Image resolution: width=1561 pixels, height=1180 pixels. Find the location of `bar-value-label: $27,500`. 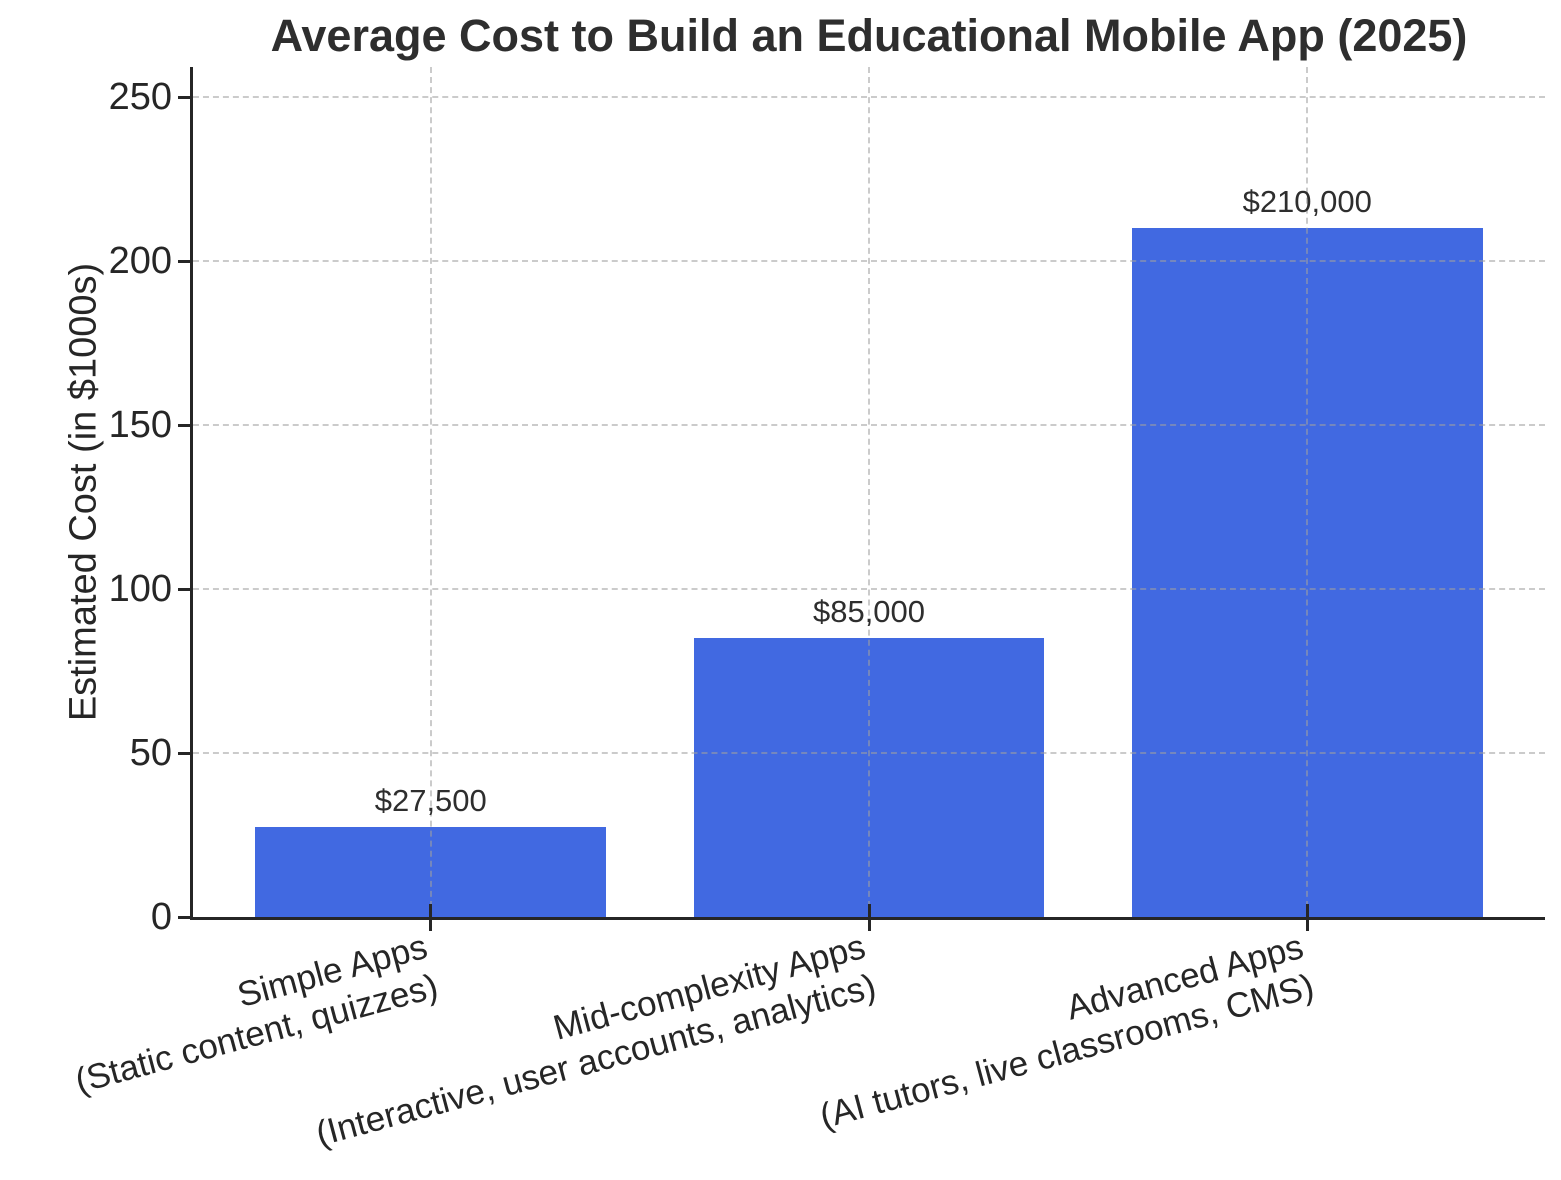

bar-value-label: $27,500 is located at coordinates (430, 800).